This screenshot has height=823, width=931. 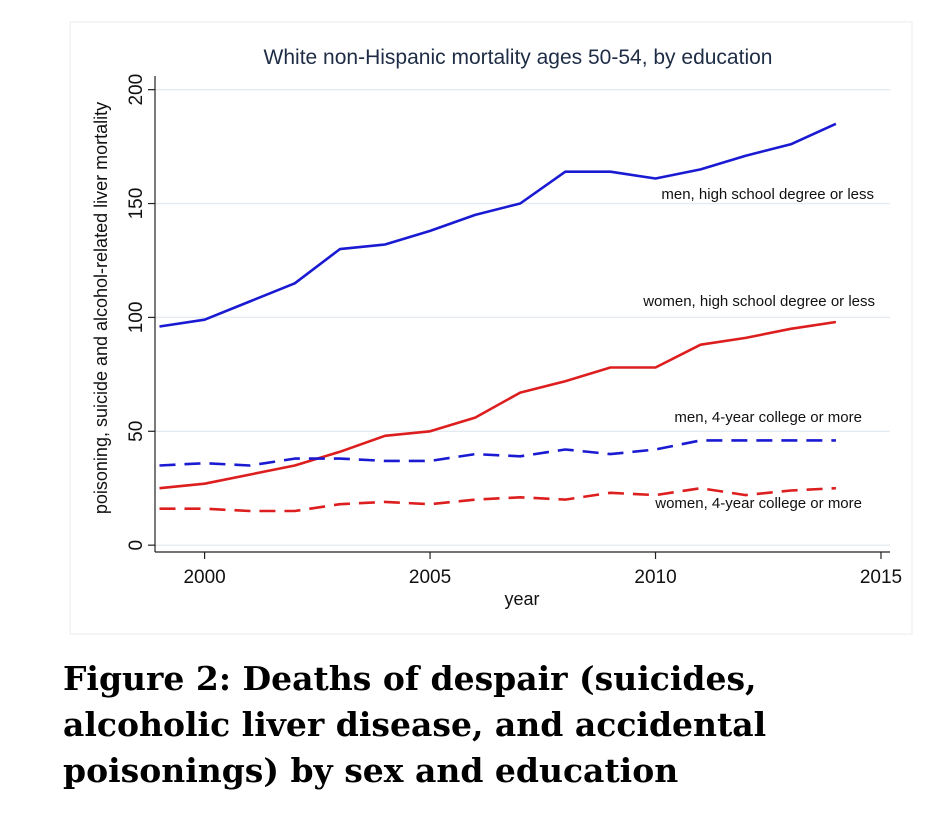 What do you see at coordinates (521, 599) in the screenshot?
I see `x-axis-title: year` at bounding box center [521, 599].